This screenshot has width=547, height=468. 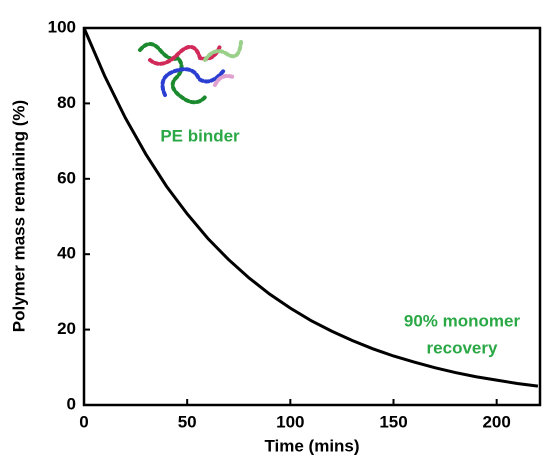 I want to click on y-tick-label: 20, so click(x=66, y=328).